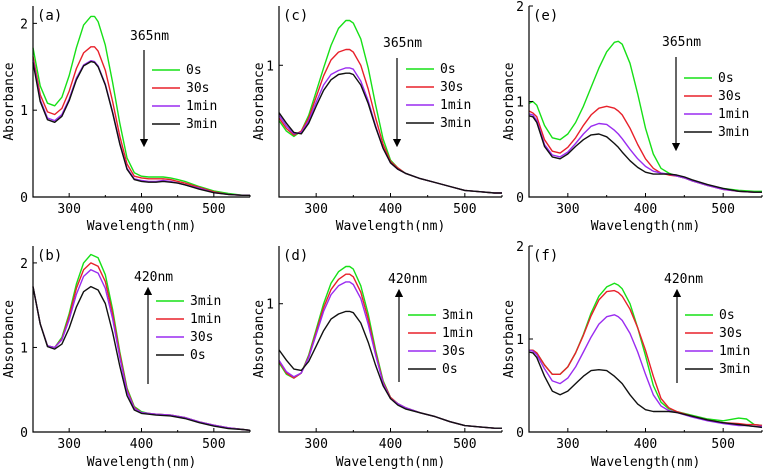 Image resolution: width=767 pixels, height=476 pixels. What do you see at coordinates (295, 16) in the screenshot?
I see `panel-label: (c)` at bounding box center [295, 16].